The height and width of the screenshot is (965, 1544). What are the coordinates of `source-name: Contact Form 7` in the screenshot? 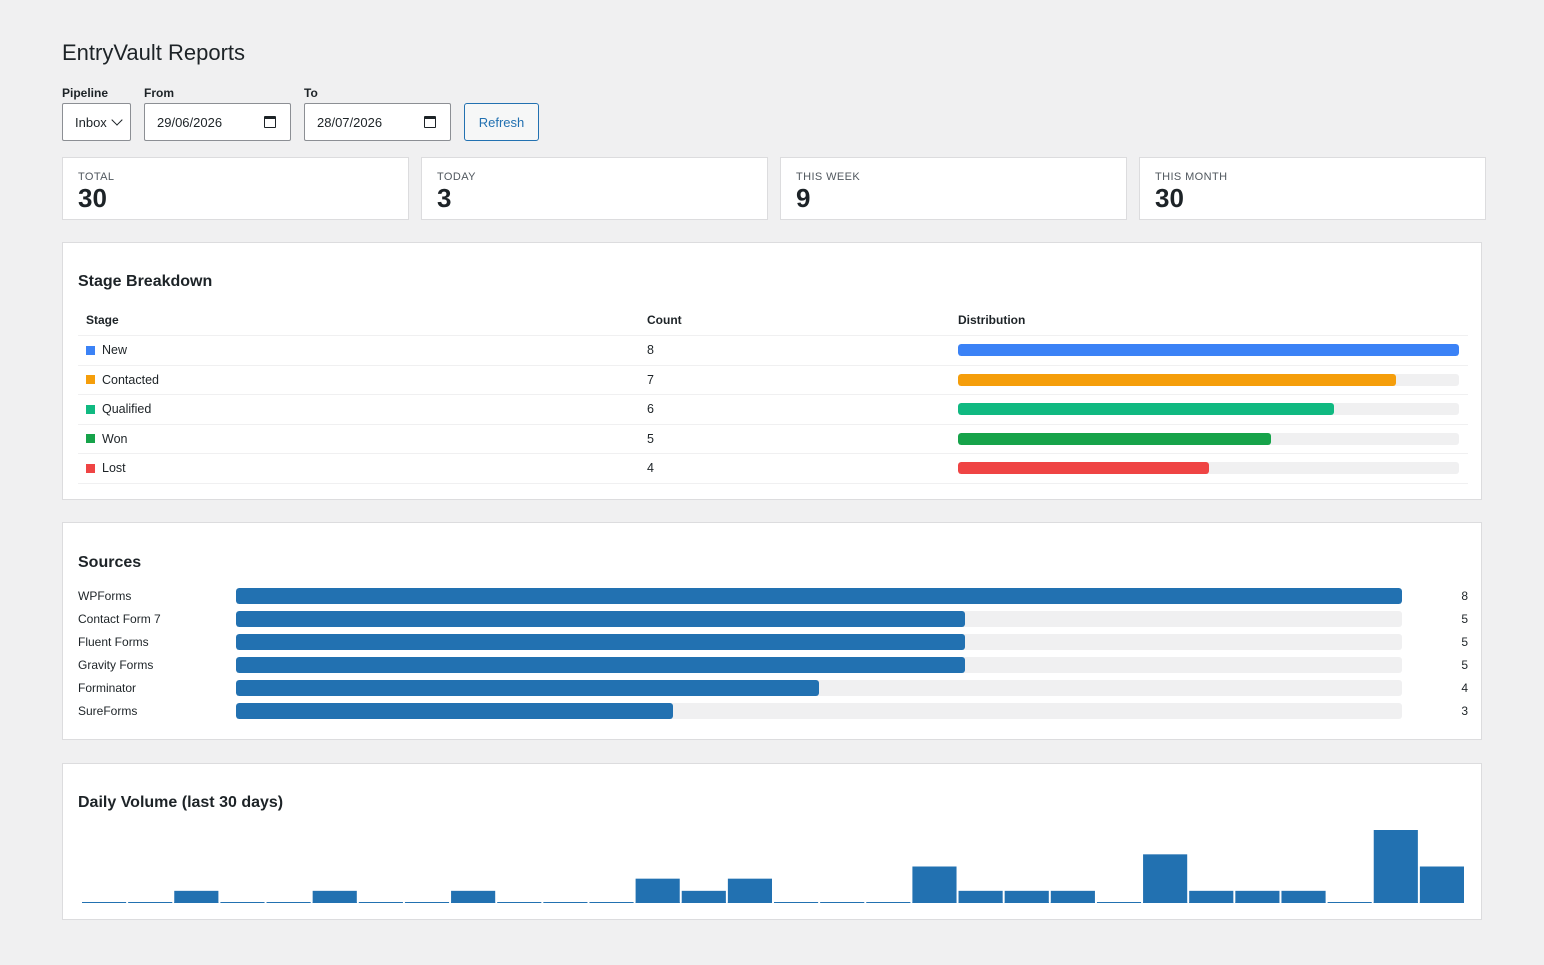 It's located at (119, 618).